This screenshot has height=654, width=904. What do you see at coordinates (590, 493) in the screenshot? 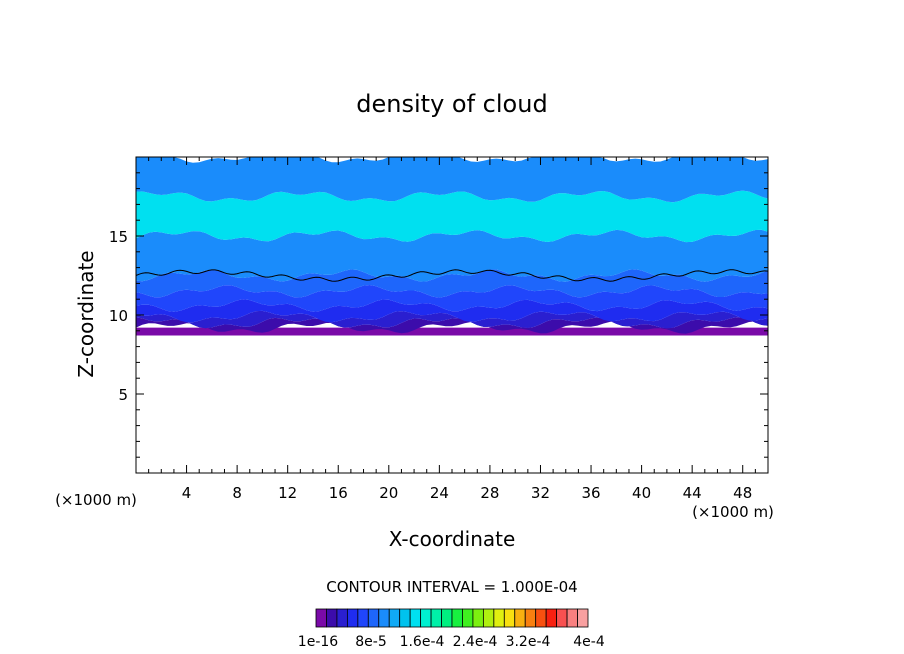
I see `x-tick-label: 36` at bounding box center [590, 493].